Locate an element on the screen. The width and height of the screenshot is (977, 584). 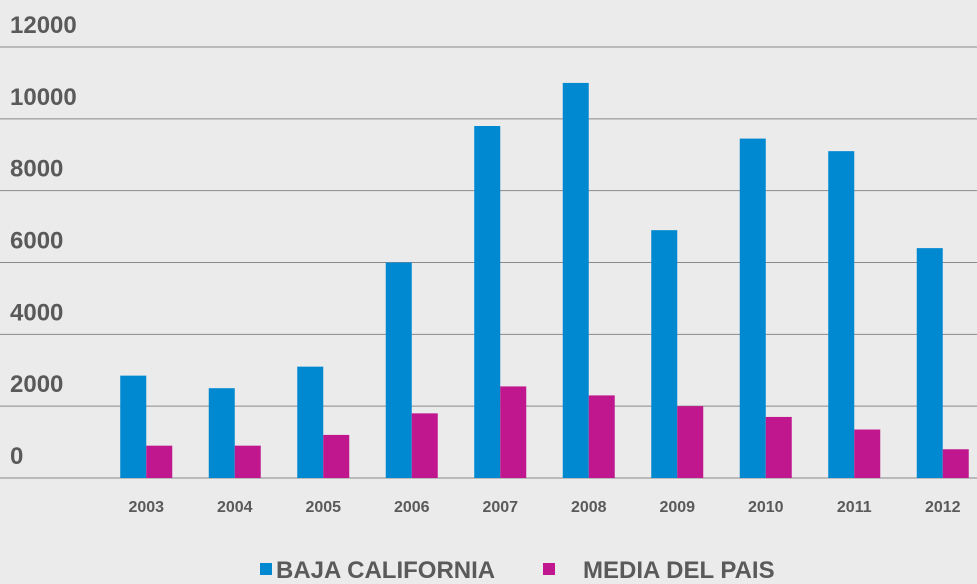
x-tick-label: 2011 is located at coordinates (854, 507).